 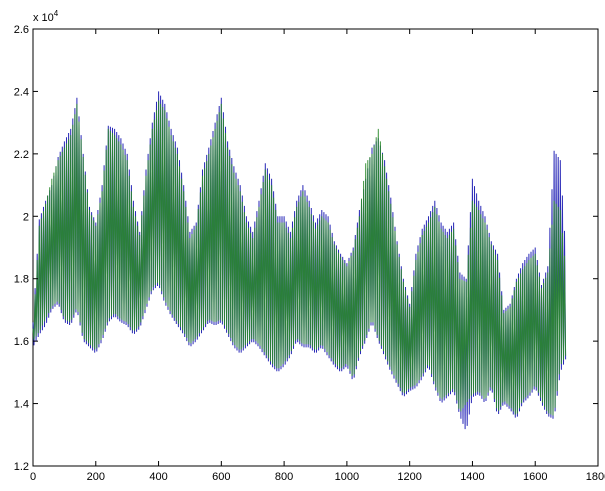 What do you see at coordinates (21, 280) in the screenshot?
I see `y-tick-label: 1.8` at bounding box center [21, 280].